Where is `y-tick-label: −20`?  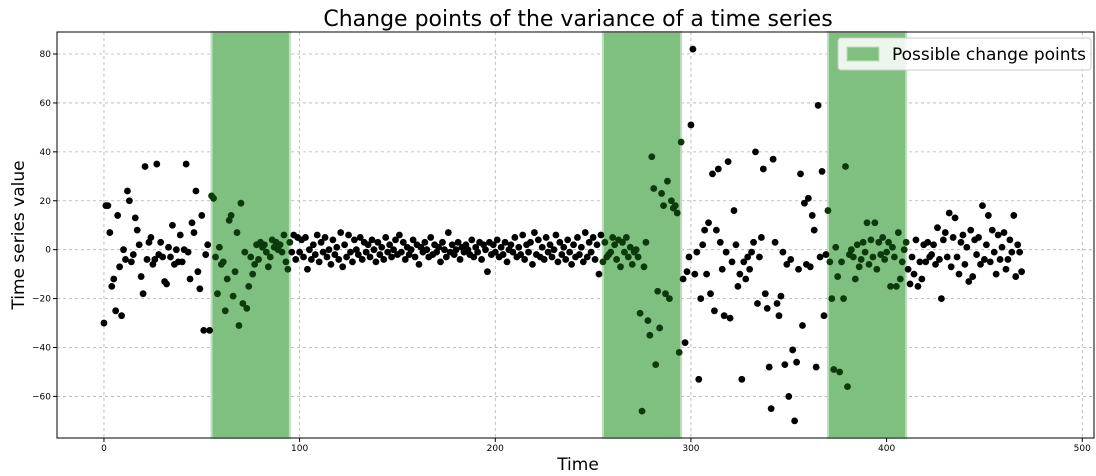 y-tick-label: −20 is located at coordinates (41, 300).